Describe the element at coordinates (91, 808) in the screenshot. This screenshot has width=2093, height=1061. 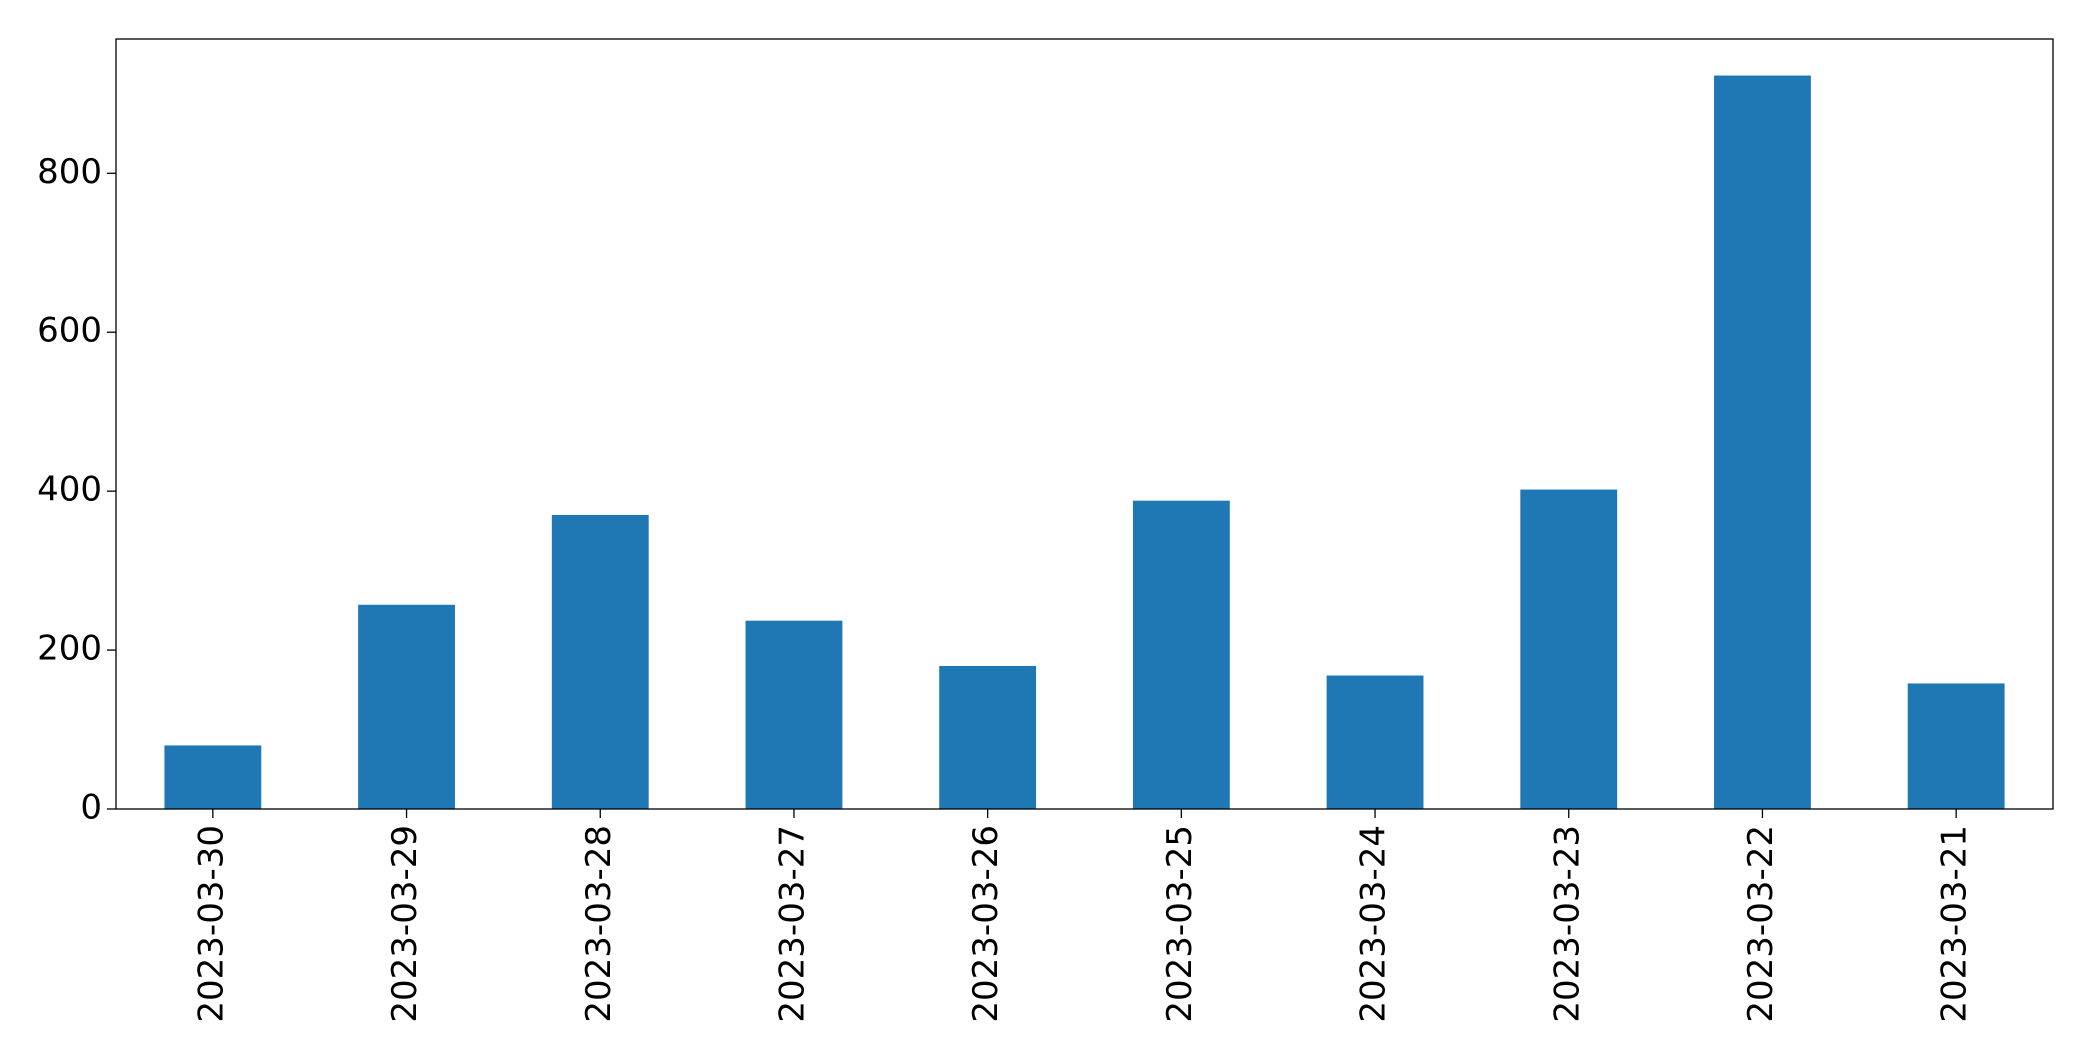
I see `y-tick-label: 0` at that location.